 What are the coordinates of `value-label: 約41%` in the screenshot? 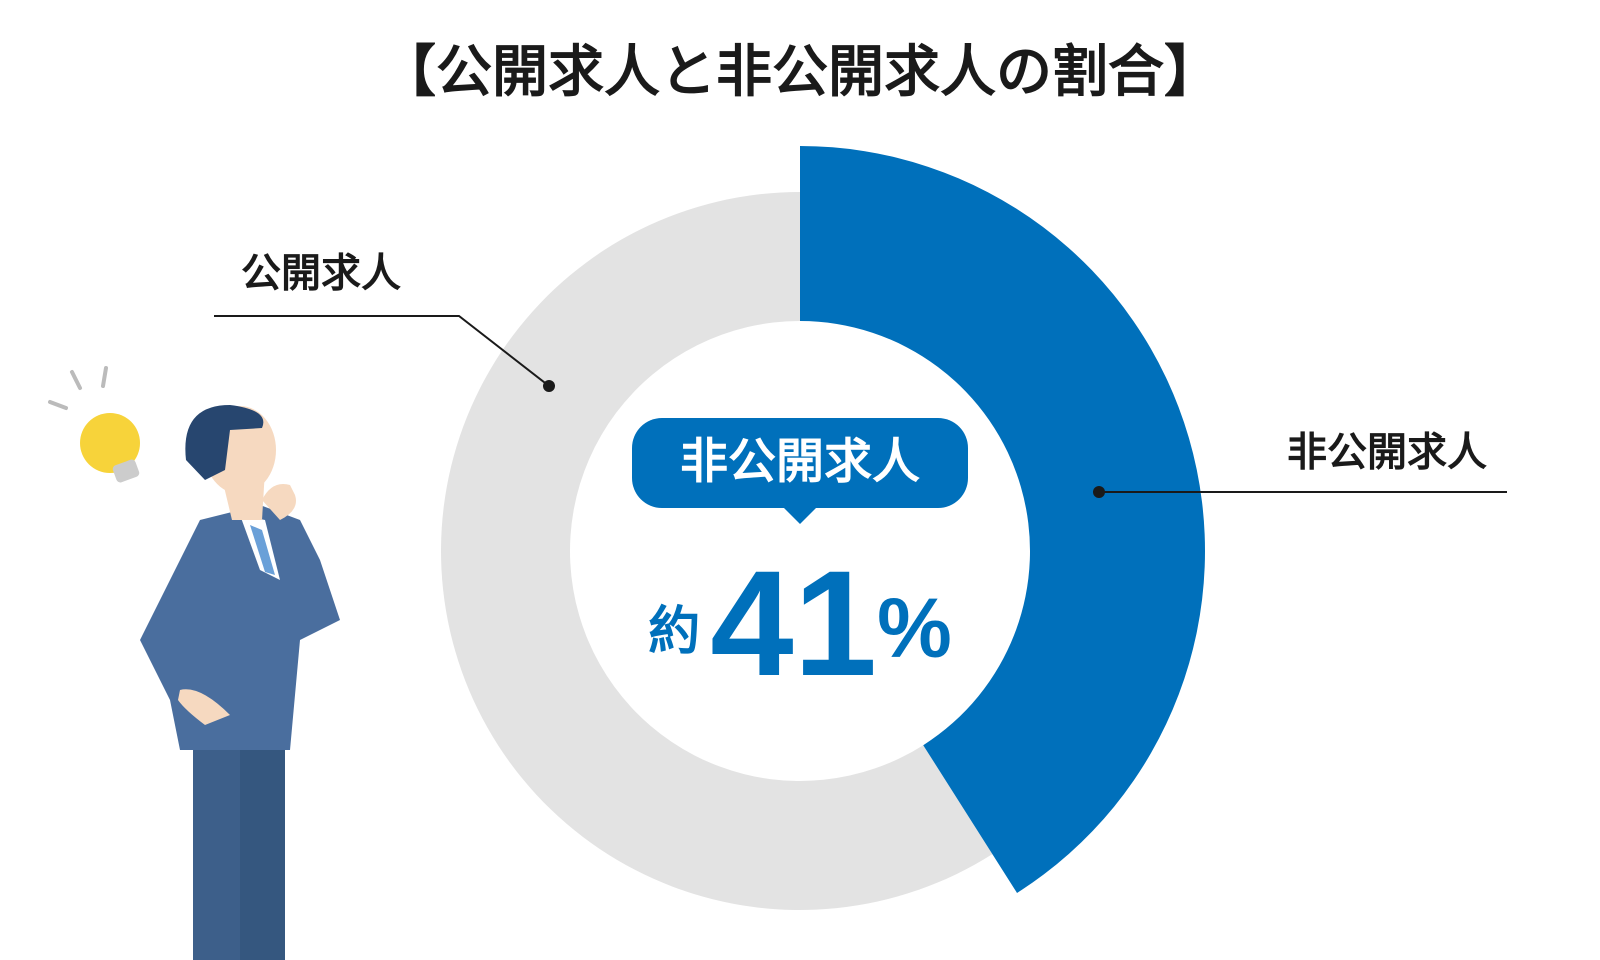 It's located at (800, 623).